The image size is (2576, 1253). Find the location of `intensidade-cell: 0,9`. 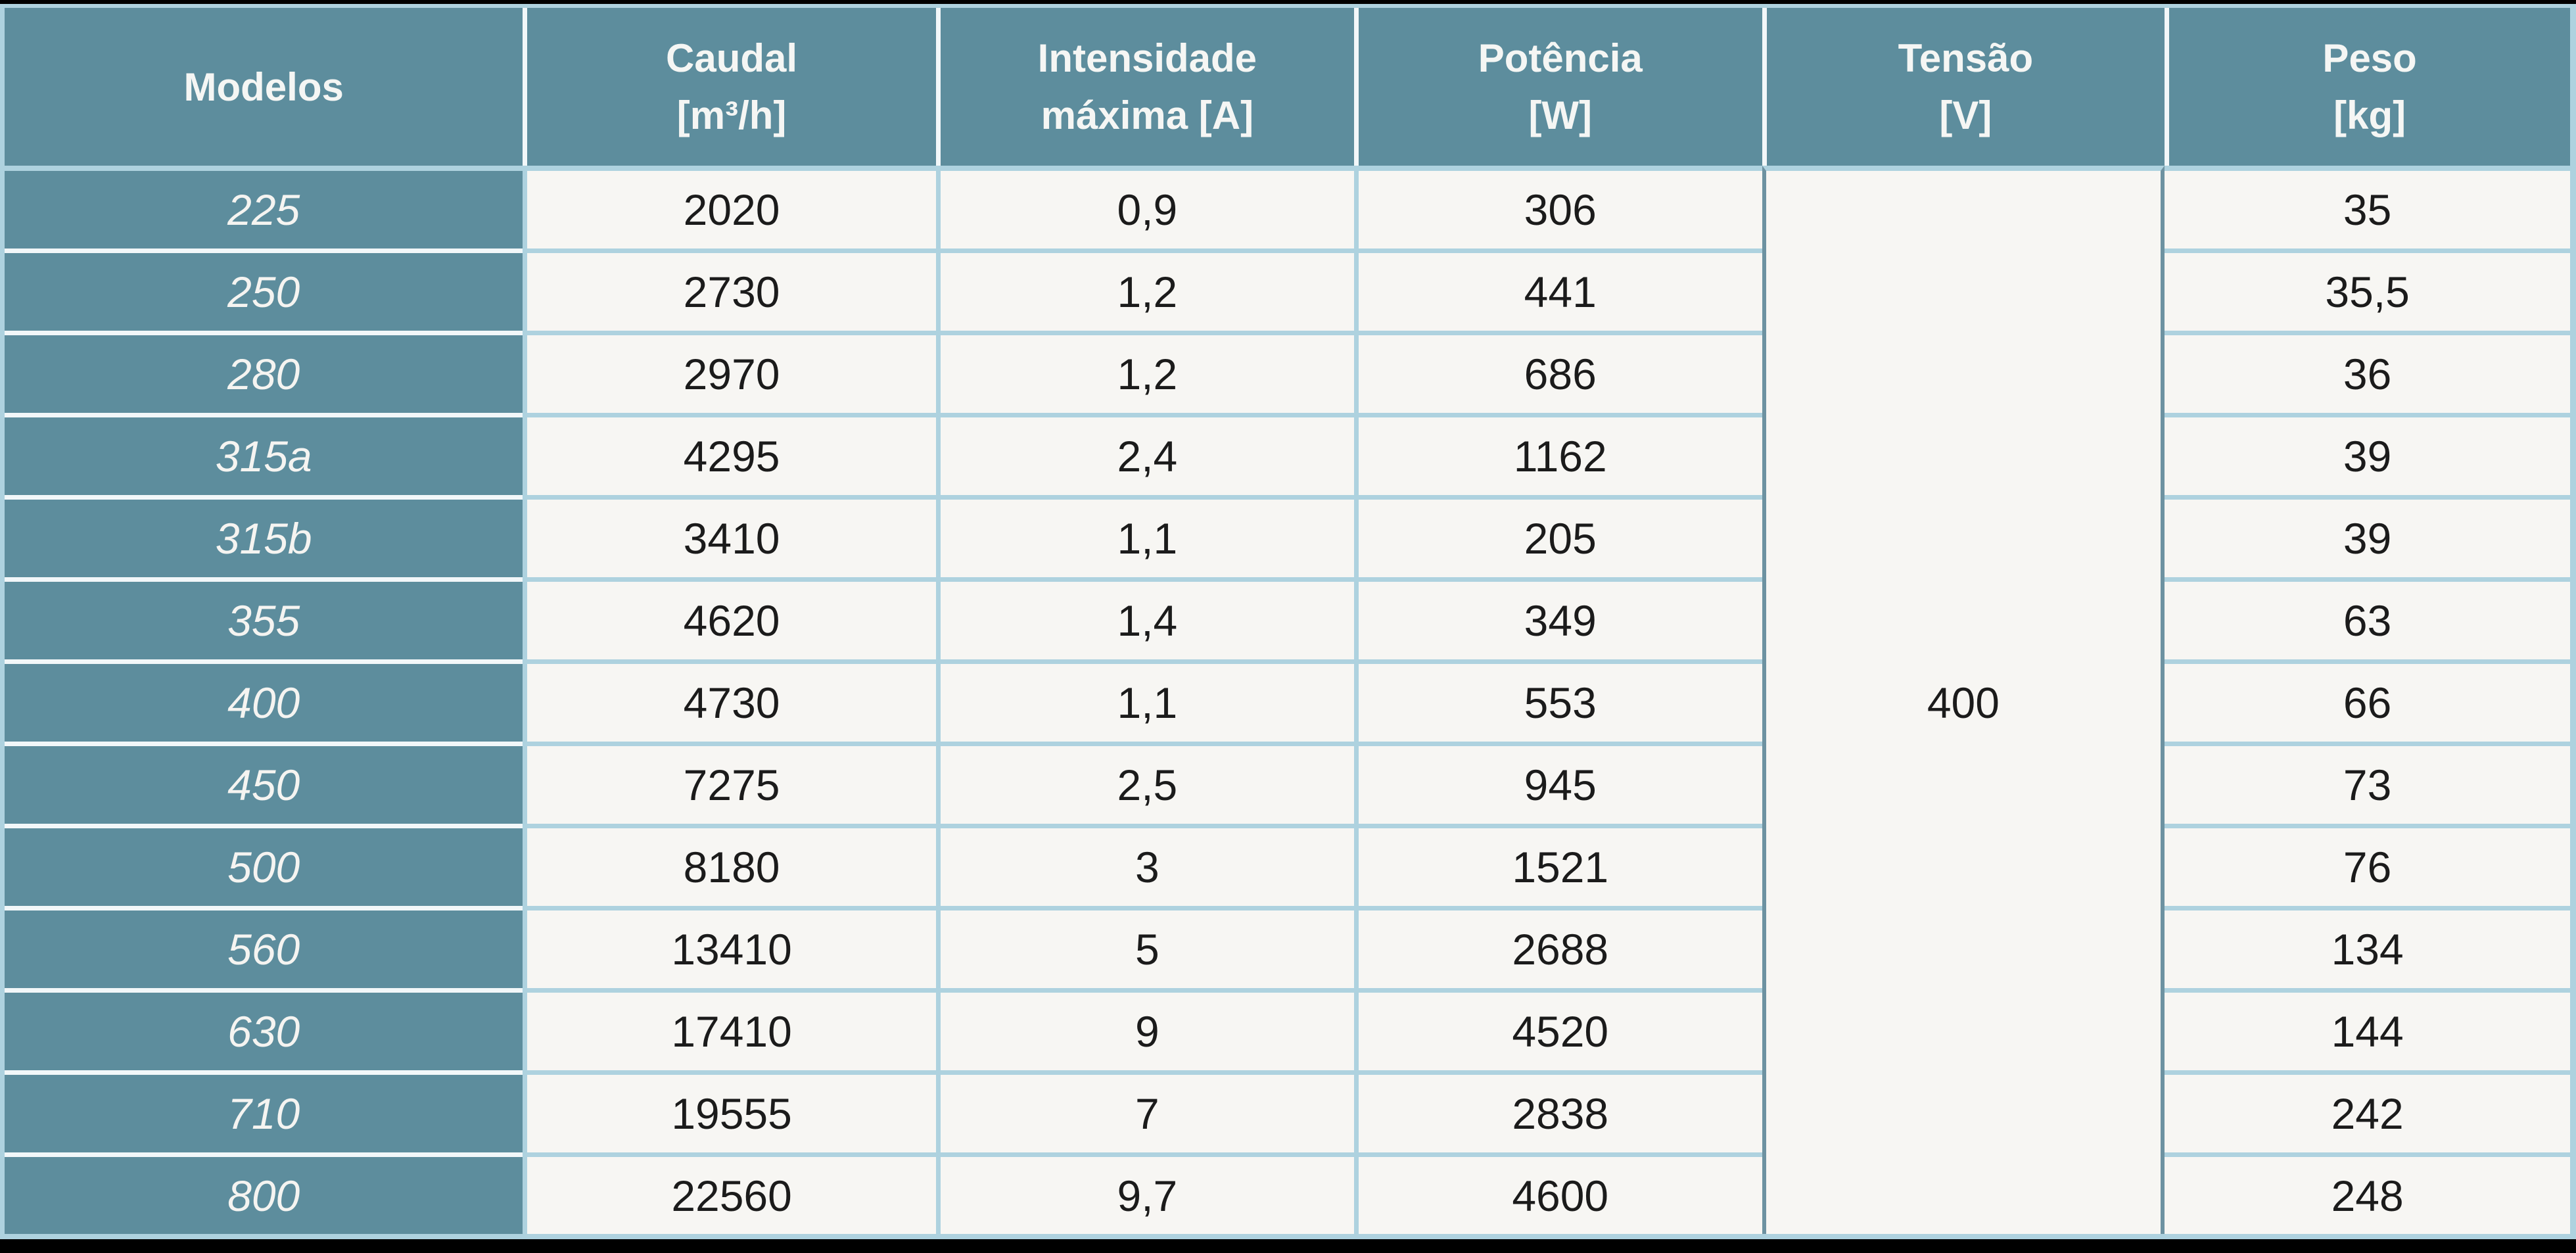

intensidade-cell: 0,9 is located at coordinates (1144, 207).